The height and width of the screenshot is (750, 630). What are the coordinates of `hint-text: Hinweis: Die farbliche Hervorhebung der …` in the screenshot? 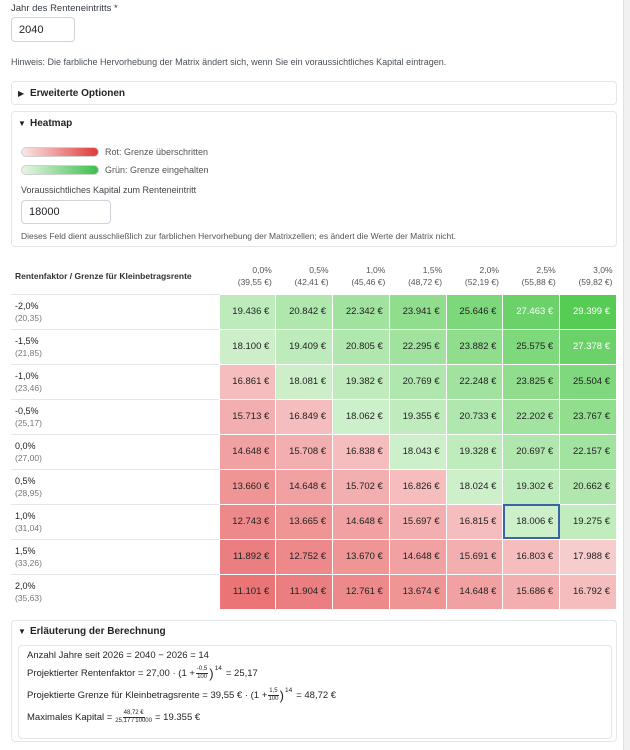 It's located at (229, 62).